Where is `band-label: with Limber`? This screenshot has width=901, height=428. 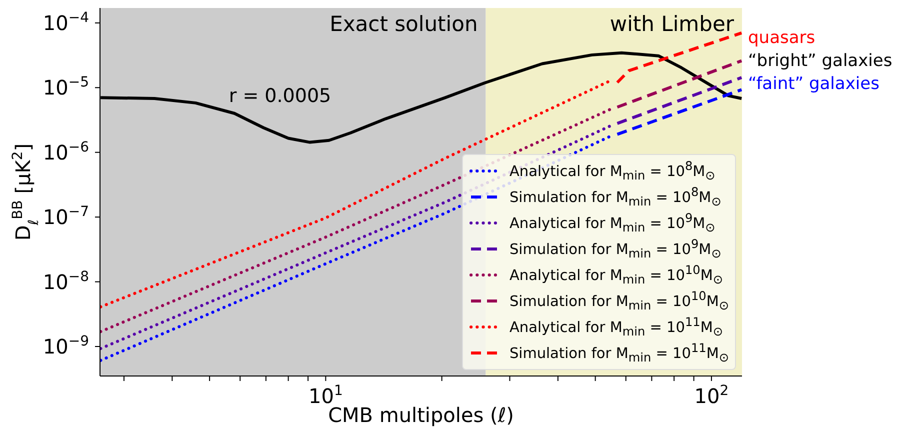
band-label: with Limber is located at coordinates (672, 24).